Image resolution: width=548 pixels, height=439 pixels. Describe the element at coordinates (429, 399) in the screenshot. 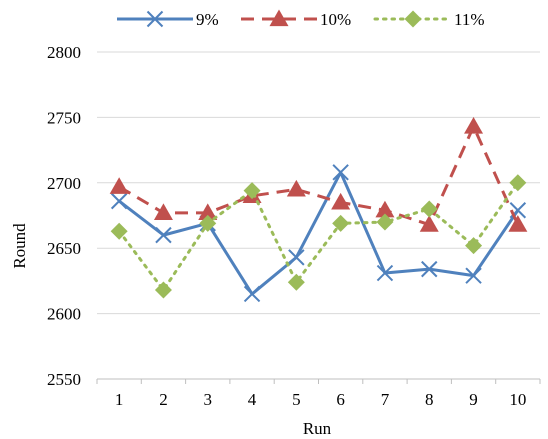

I see `x-tick-label: 8` at that location.